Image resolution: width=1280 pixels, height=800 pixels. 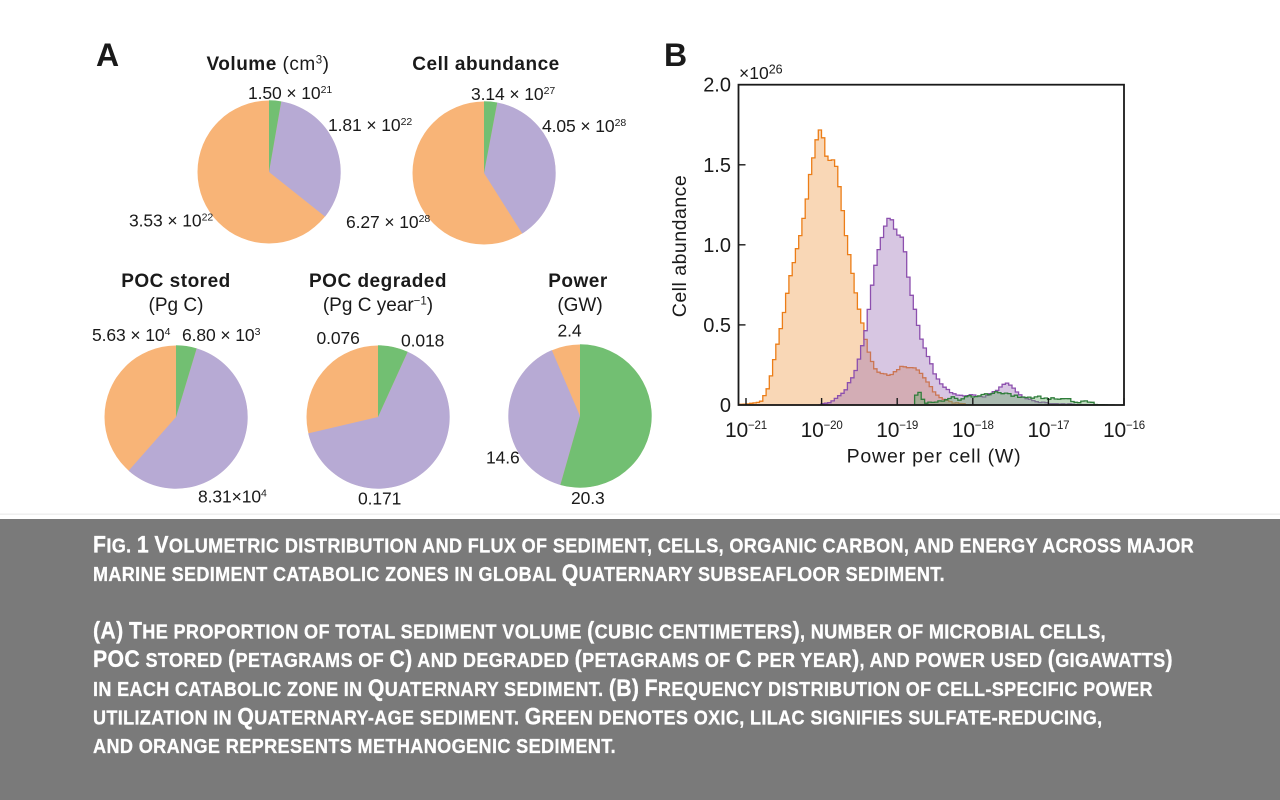 What do you see at coordinates (725, 406) in the screenshot?
I see `svg-text: 0` at bounding box center [725, 406].